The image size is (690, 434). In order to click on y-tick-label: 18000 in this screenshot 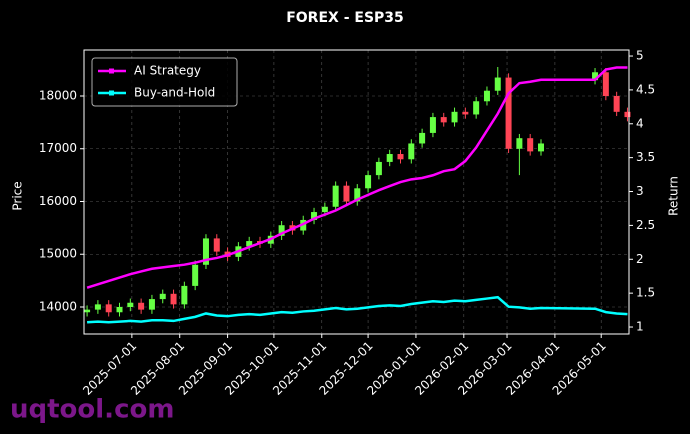, I will do `click(58, 95)`.